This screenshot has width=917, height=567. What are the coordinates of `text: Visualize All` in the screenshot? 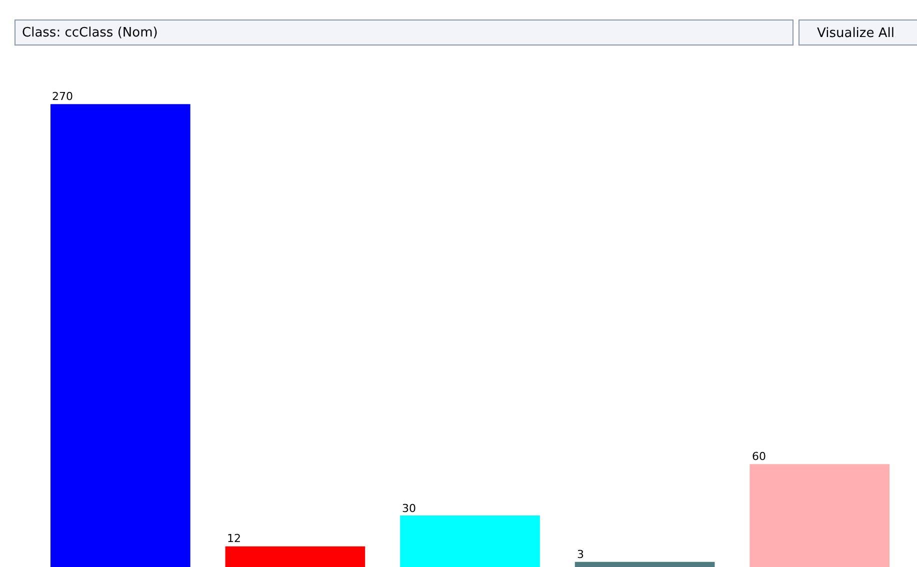 It's located at (855, 33).